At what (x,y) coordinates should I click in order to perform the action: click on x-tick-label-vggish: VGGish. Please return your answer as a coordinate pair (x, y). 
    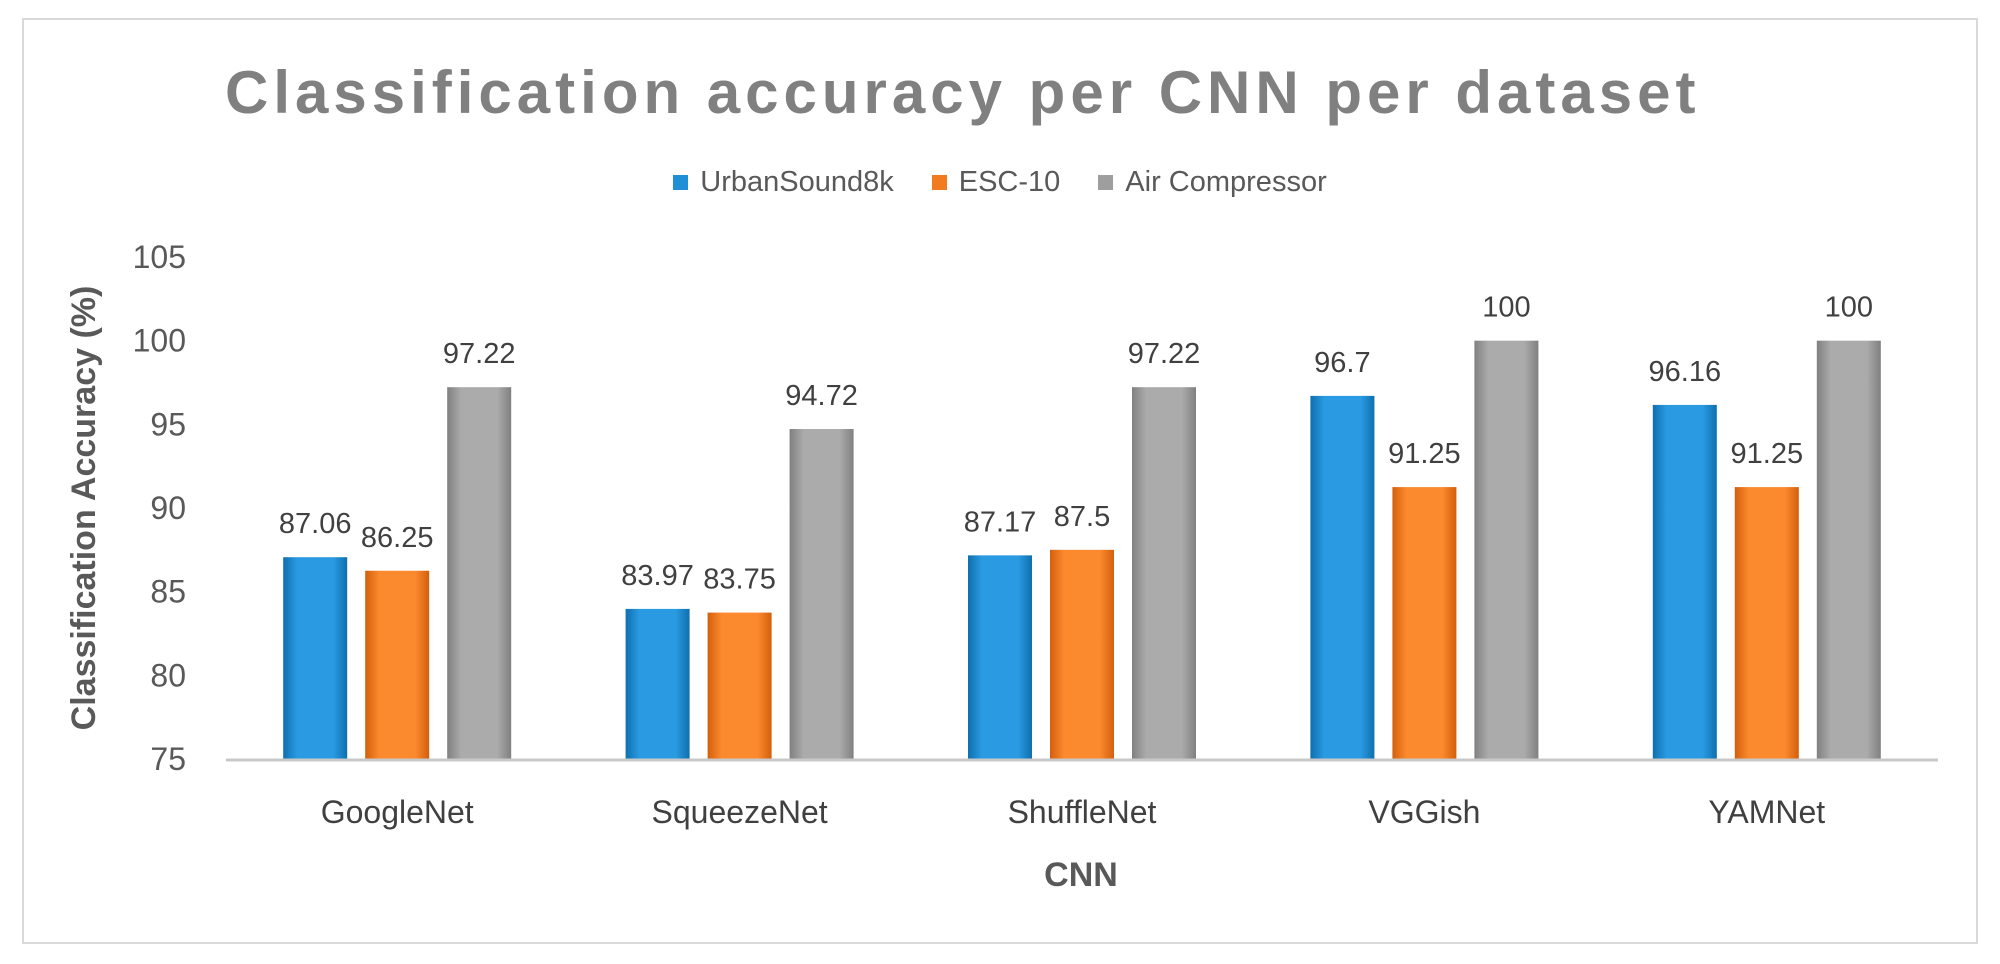
    Looking at the image, I should click on (1424, 812).